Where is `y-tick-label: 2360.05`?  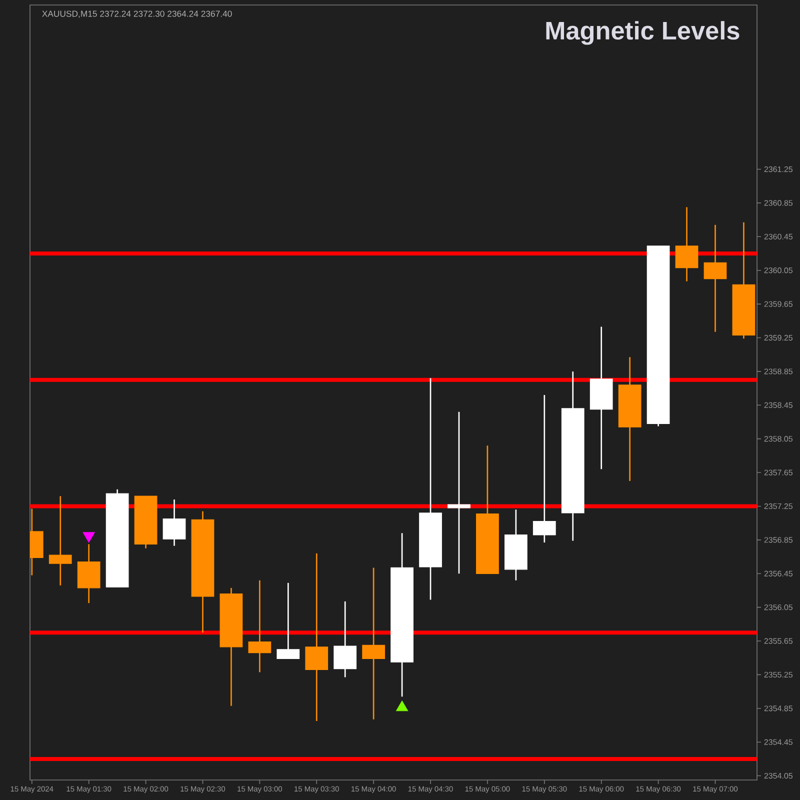
y-tick-label: 2360.05 is located at coordinates (778, 271).